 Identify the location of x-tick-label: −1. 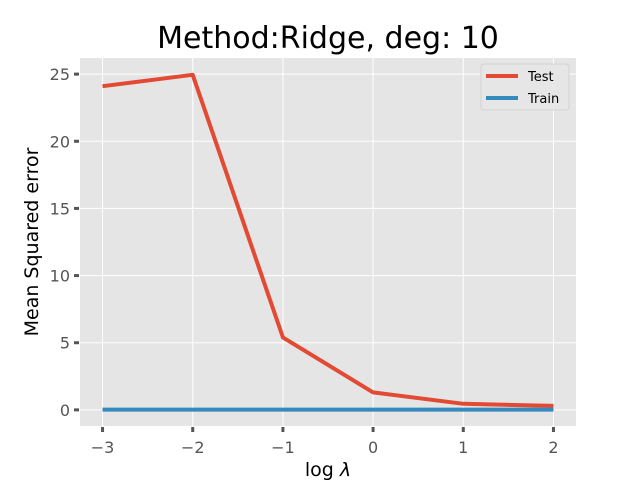
(283, 447).